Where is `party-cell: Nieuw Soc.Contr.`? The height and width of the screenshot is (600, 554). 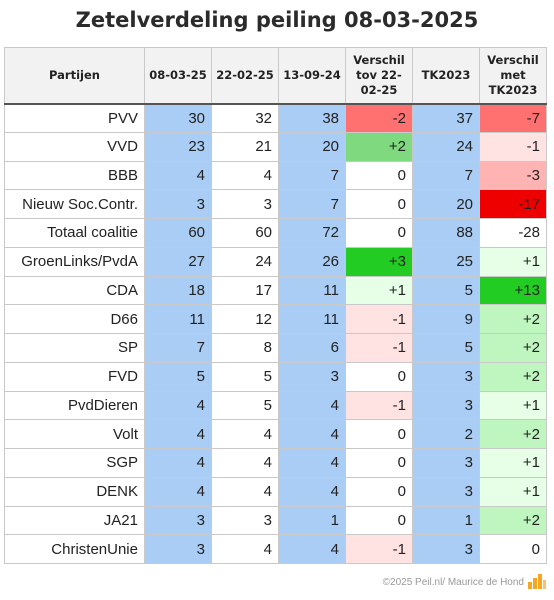 party-cell: Nieuw Soc.Contr. is located at coordinates (74, 204).